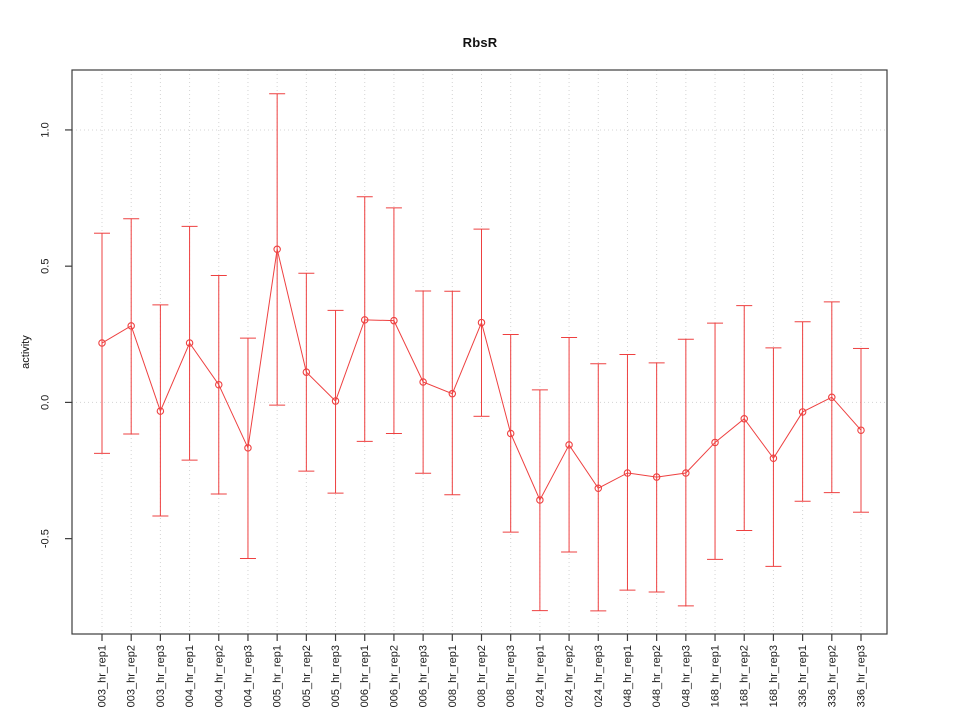 The width and height of the screenshot is (960, 720). I want to click on x-tick-label: 006_hr_rep1, so click(365, 676).